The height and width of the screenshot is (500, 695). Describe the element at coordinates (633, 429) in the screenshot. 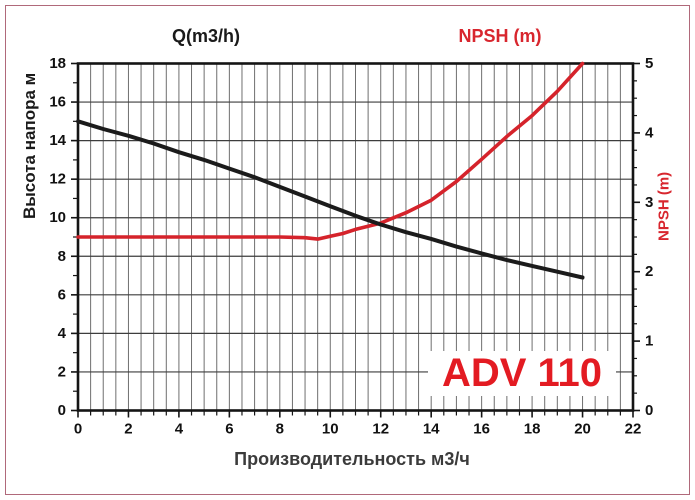

I see `x-tick-label: 22` at that location.